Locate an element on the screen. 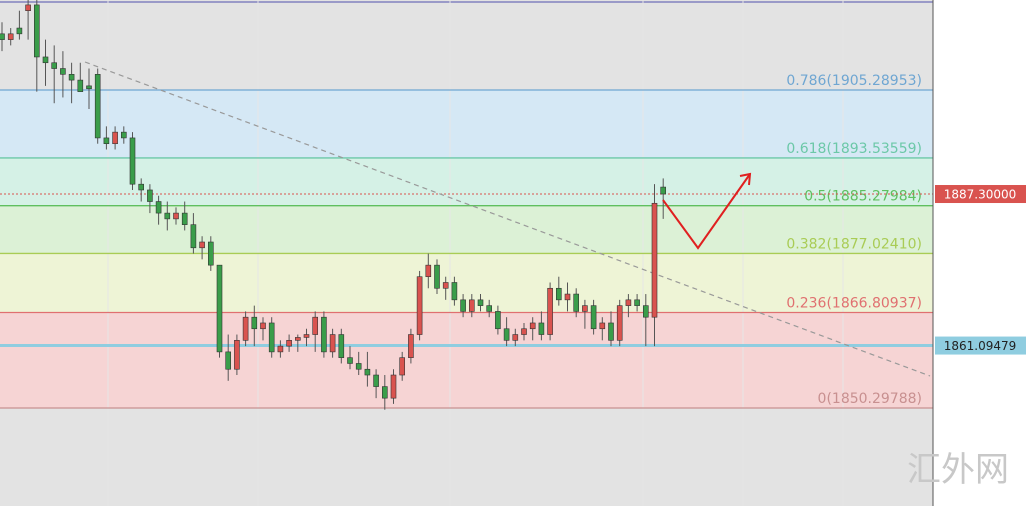 Image resolution: width=1029 pixels, height=506 pixels. fib-label: 0.382(1877.02410) is located at coordinates (854, 244).